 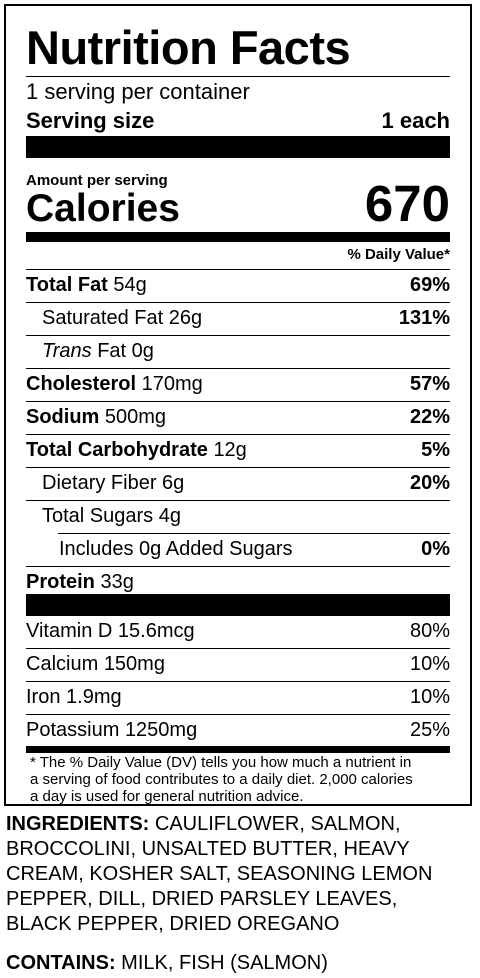 I want to click on vitamin-dv: 80%, so click(x=429, y=631).